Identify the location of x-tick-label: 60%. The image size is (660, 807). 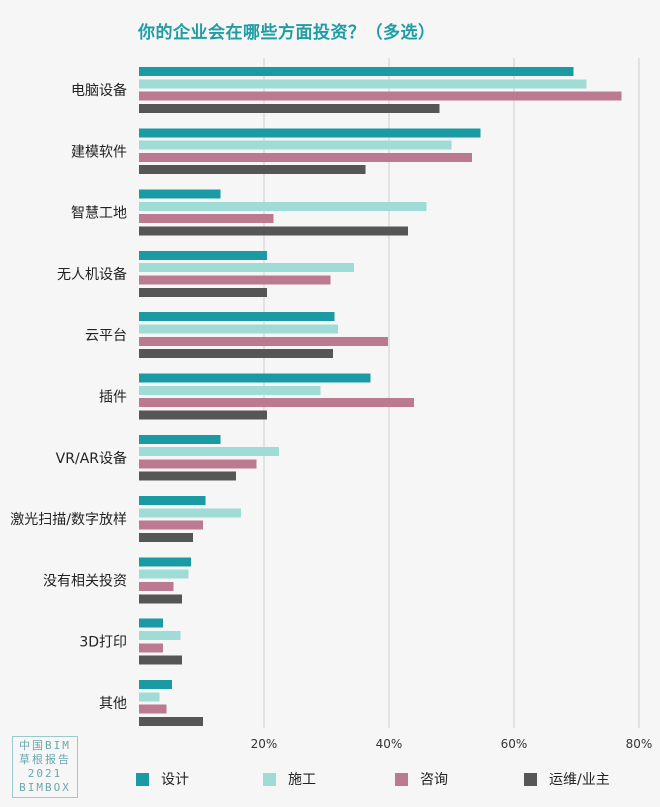
(514, 744).